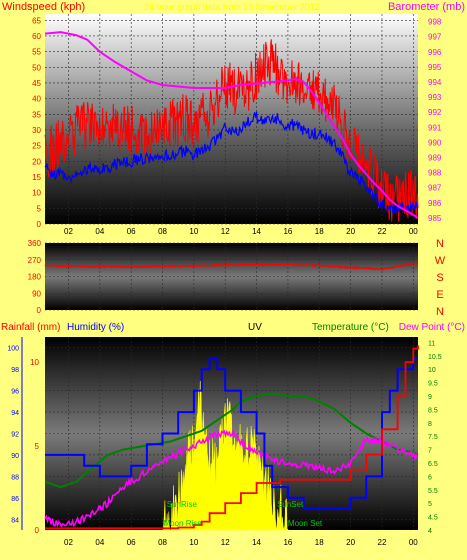 The width and height of the screenshot is (467, 560). What do you see at coordinates (432, 370) in the screenshot?
I see `temperature-tick-label: 10` at bounding box center [432, 370].